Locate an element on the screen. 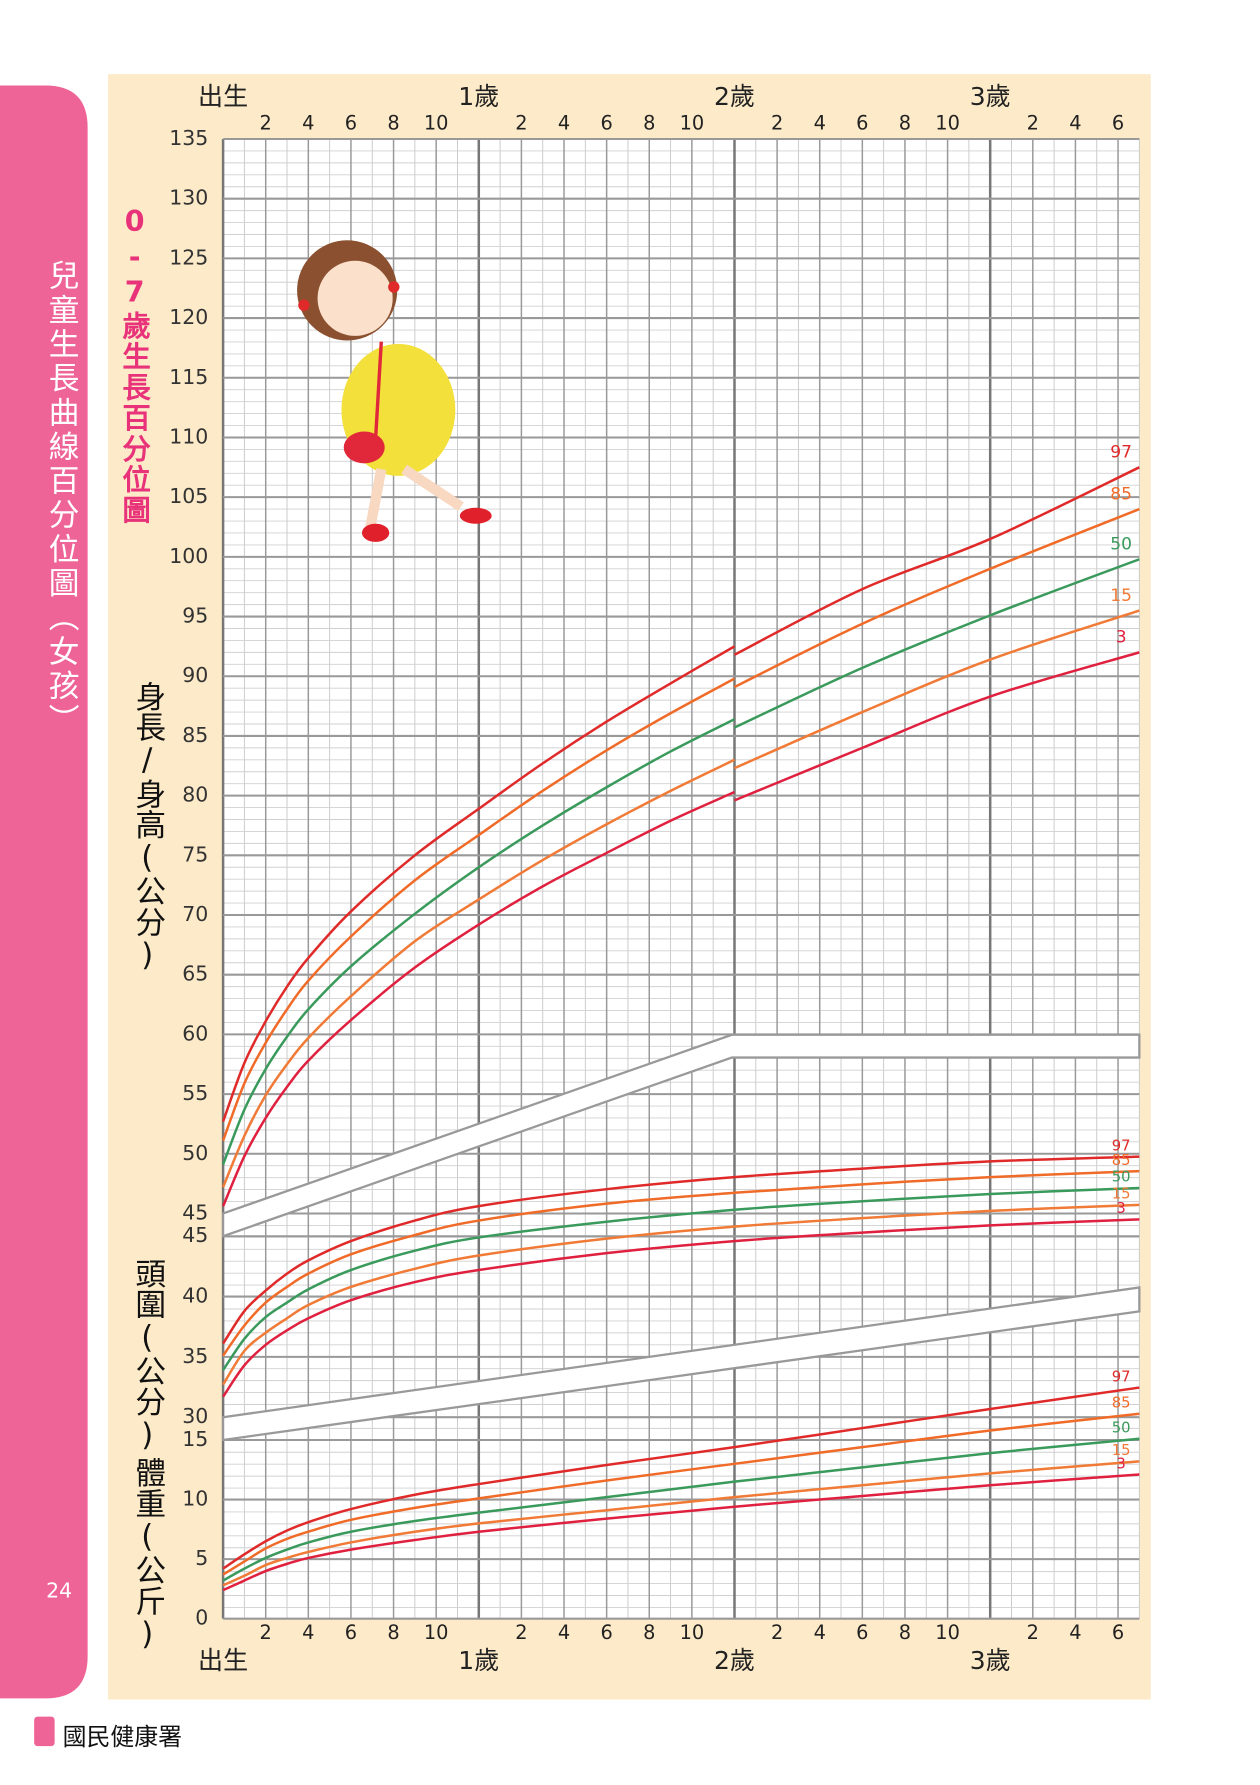 This screenshot has width=1260, height=1785. y-tick-label: 115 is located at coordinates (188, 377).